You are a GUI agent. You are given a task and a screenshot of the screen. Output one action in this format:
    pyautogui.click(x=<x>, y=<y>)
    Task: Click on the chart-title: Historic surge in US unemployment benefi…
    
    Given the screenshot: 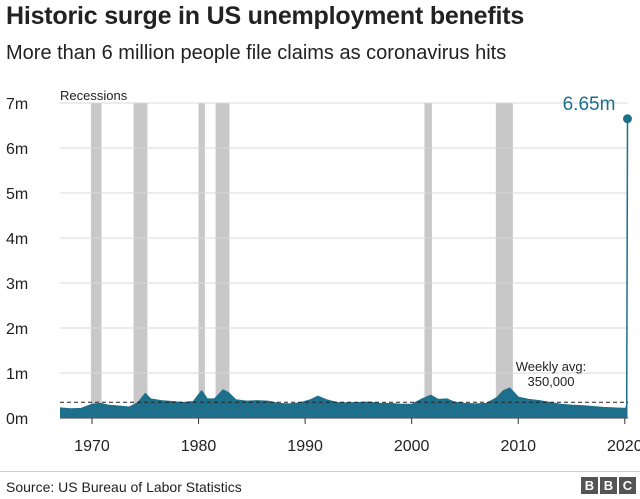 What is the action you would take?
    pyautogui.click(x=265, y=16)
    